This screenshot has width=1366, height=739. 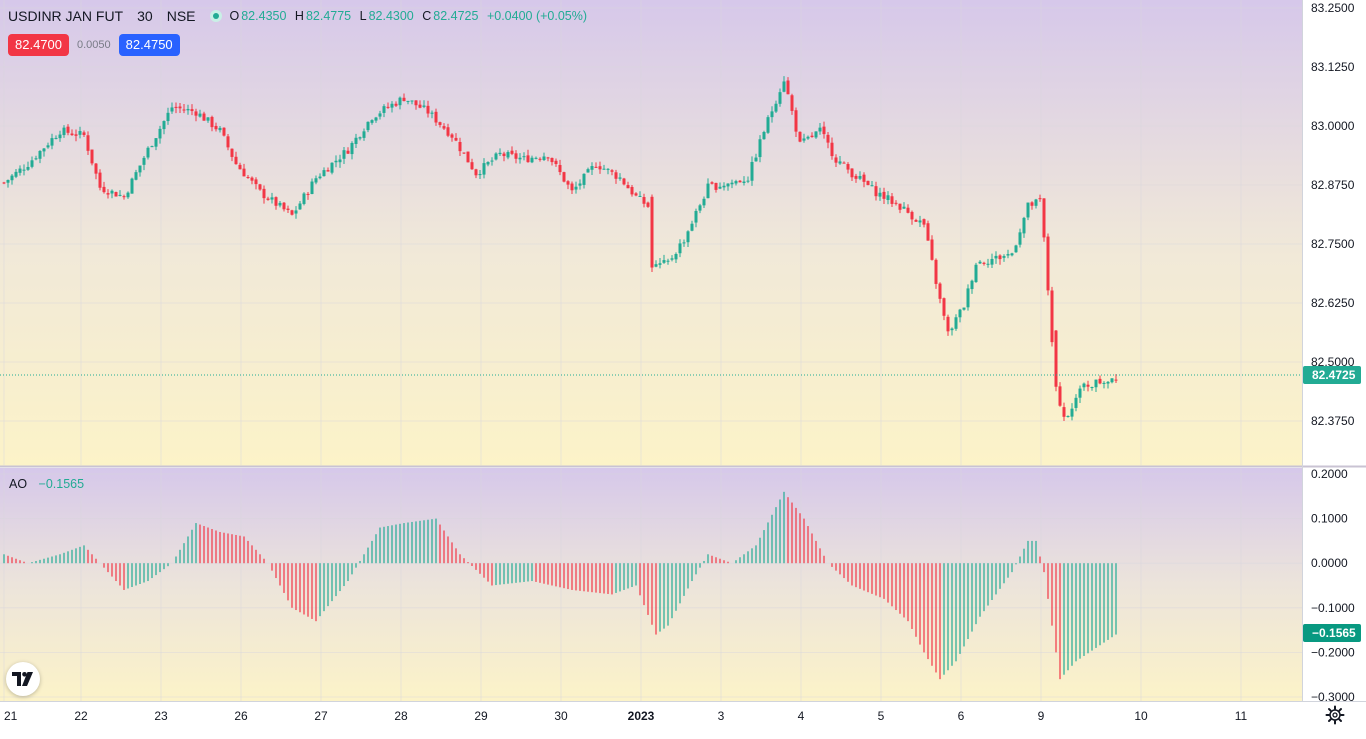 What do you see at coordinates (481, 716) in the screenshot?
I see `time-tick-label: 29` at bounding box center [481, 716].